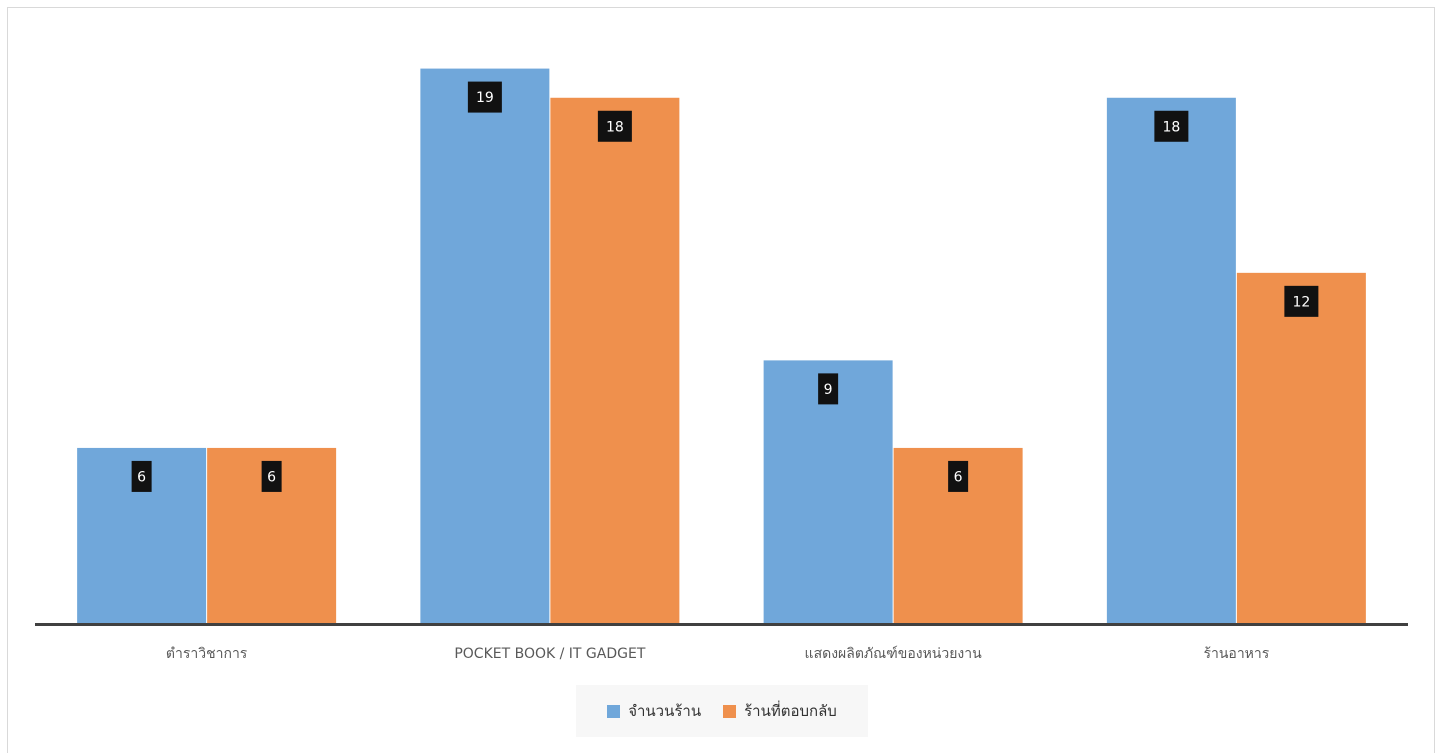 This screenshot has width=1443, height=753. I want to click on category-label-2: แสดงผลิตภัณฑ์ของหน่วยงาน, so click(894, 653).